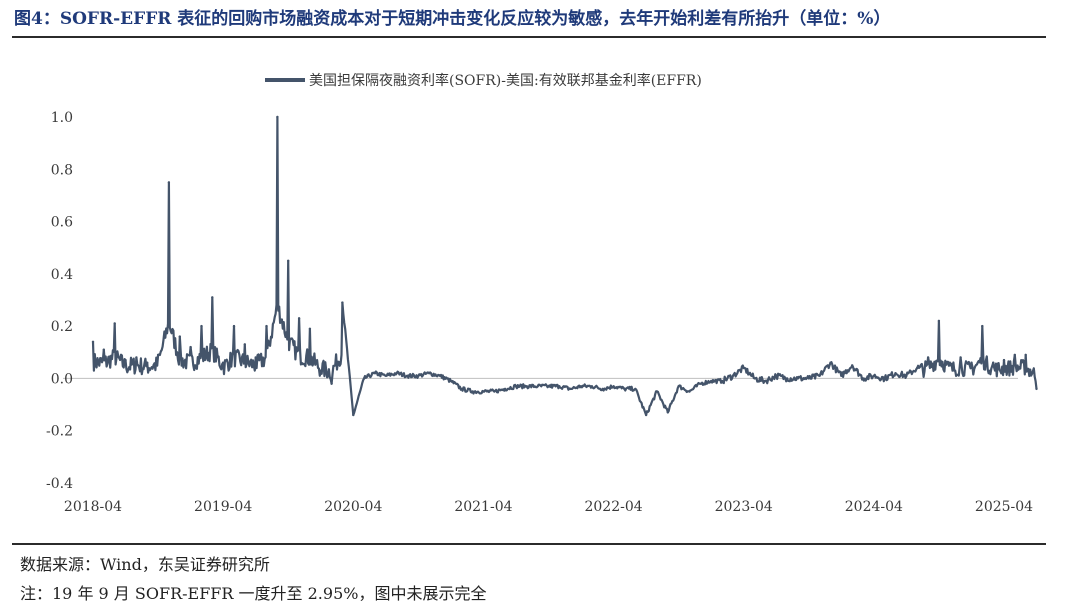 Image resolution: width=1080 pixels, height=606 pixels. Describe the element at coordinates (62, 223) in the screenshot. I see `y-tick-label: 0.6` at that location.